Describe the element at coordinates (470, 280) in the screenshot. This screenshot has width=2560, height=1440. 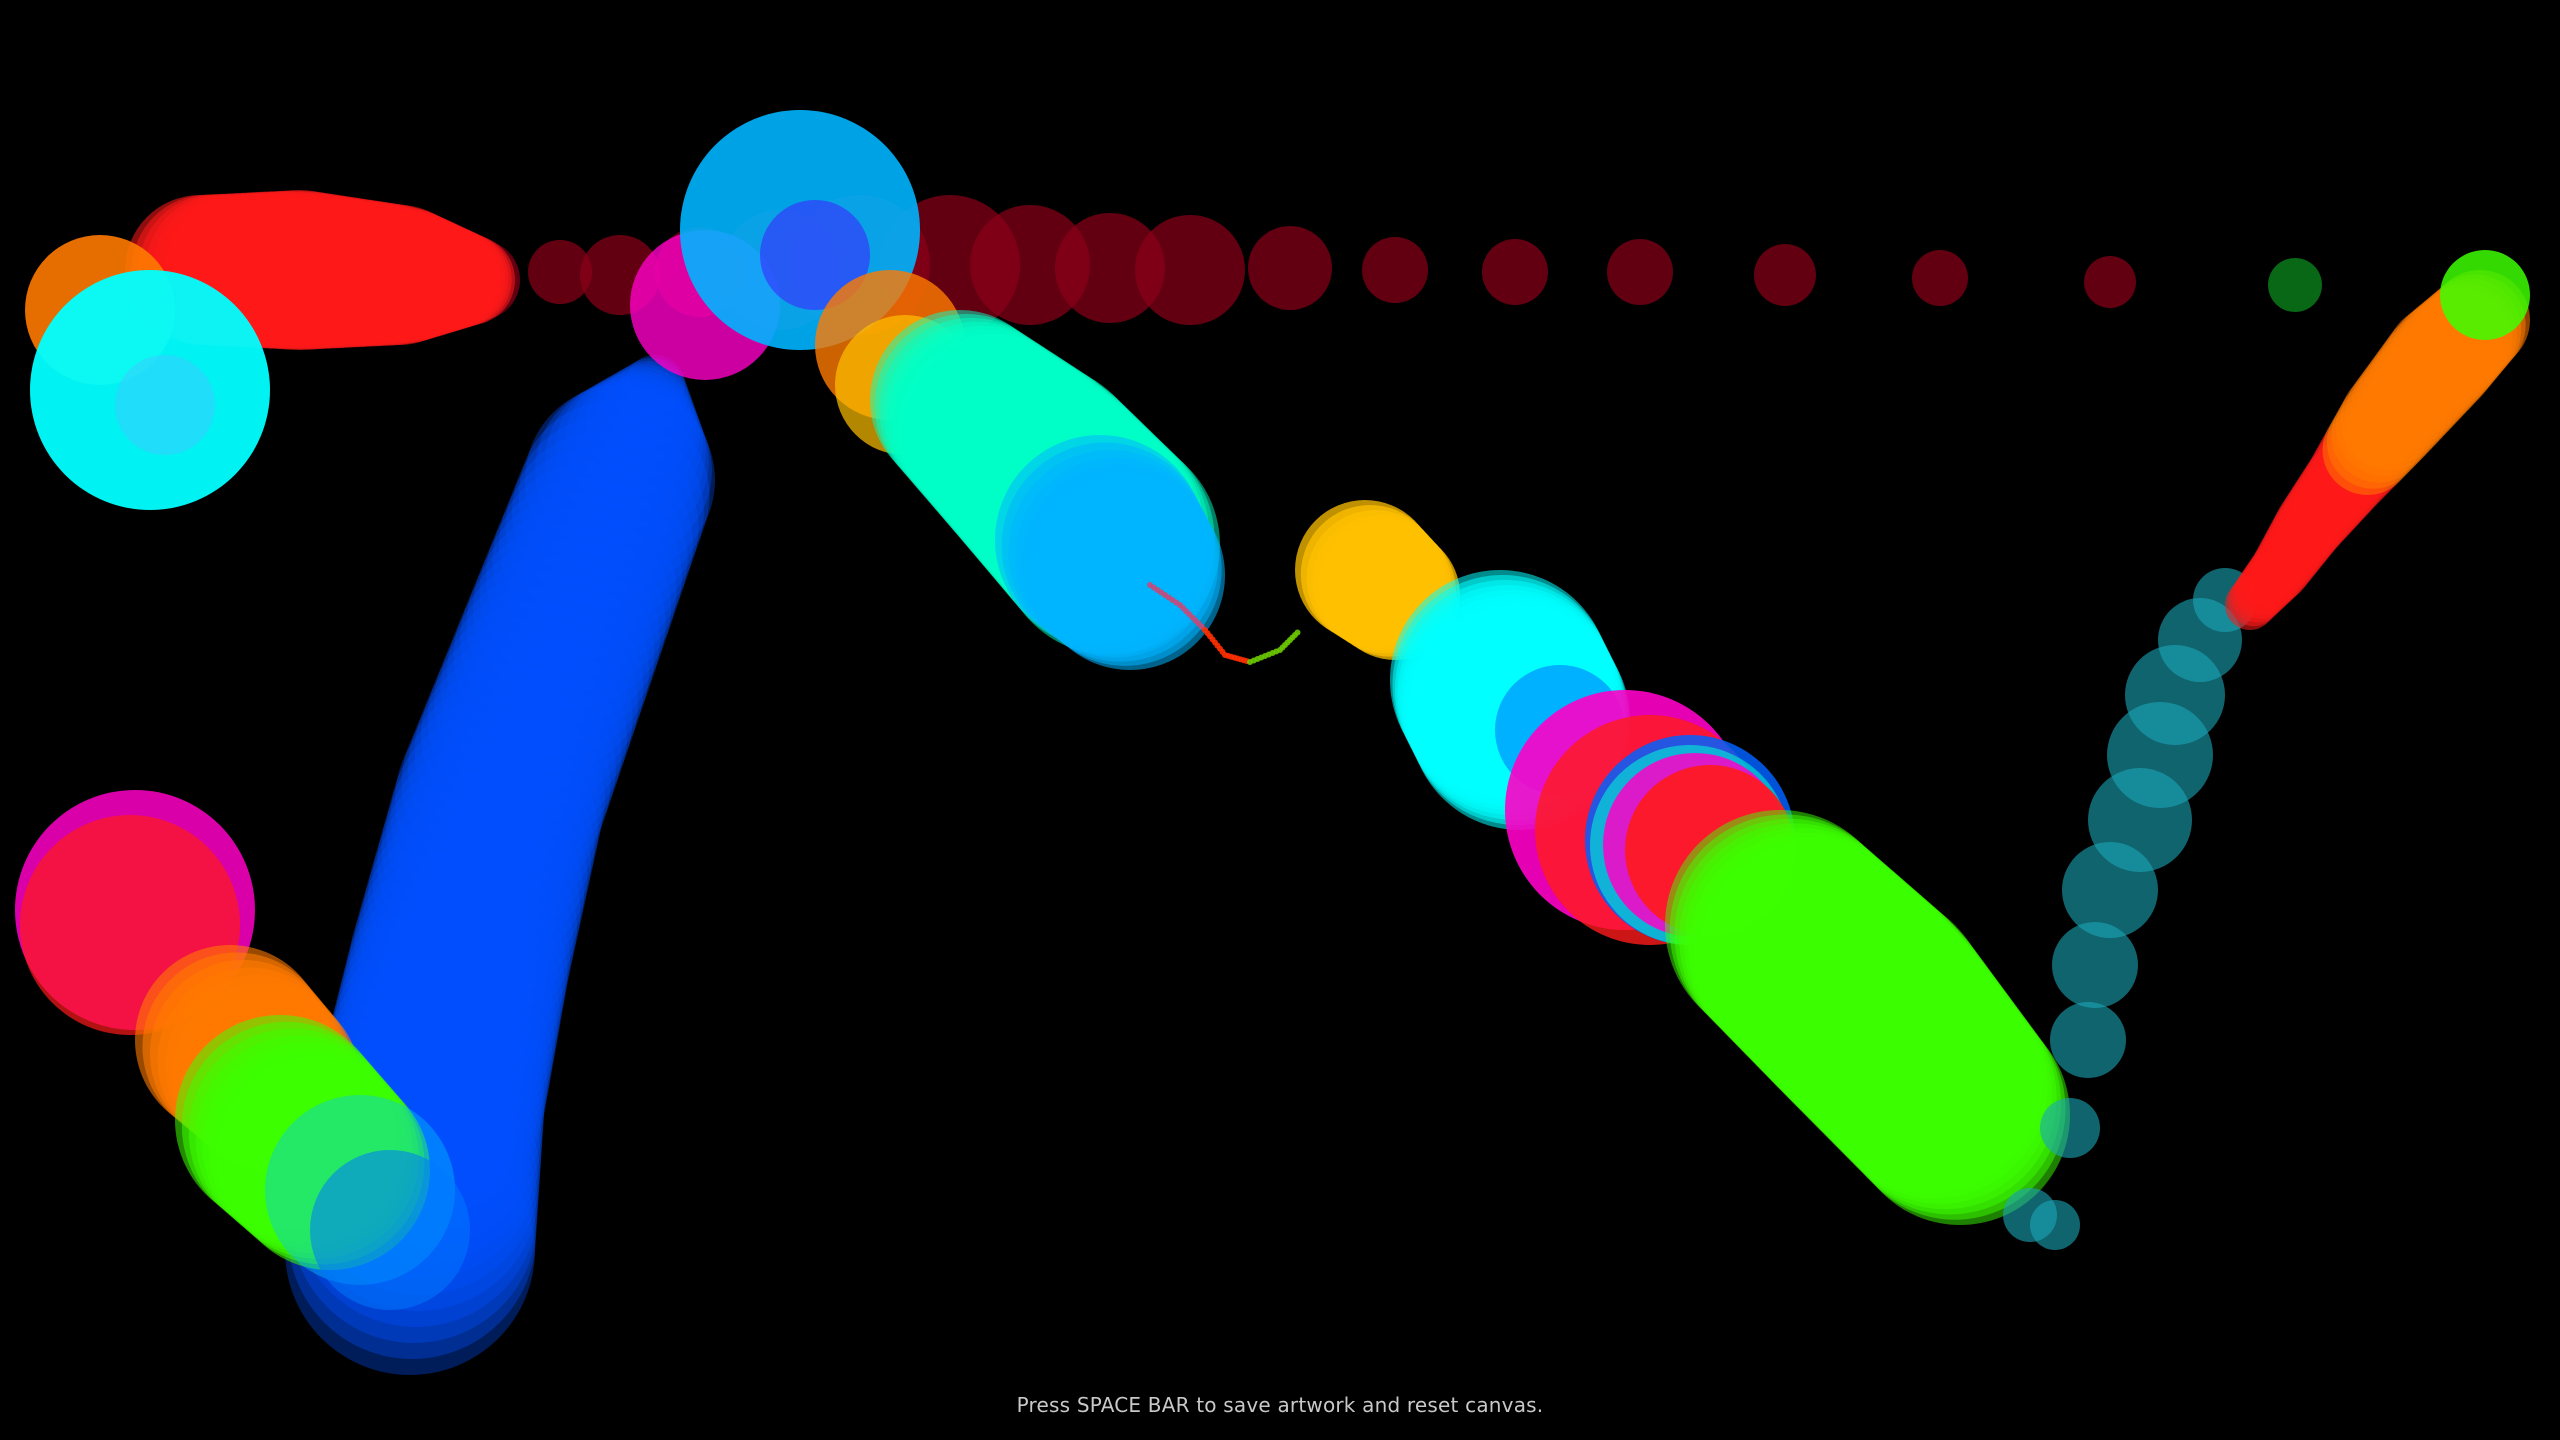
I see `red-stroke` at that location.